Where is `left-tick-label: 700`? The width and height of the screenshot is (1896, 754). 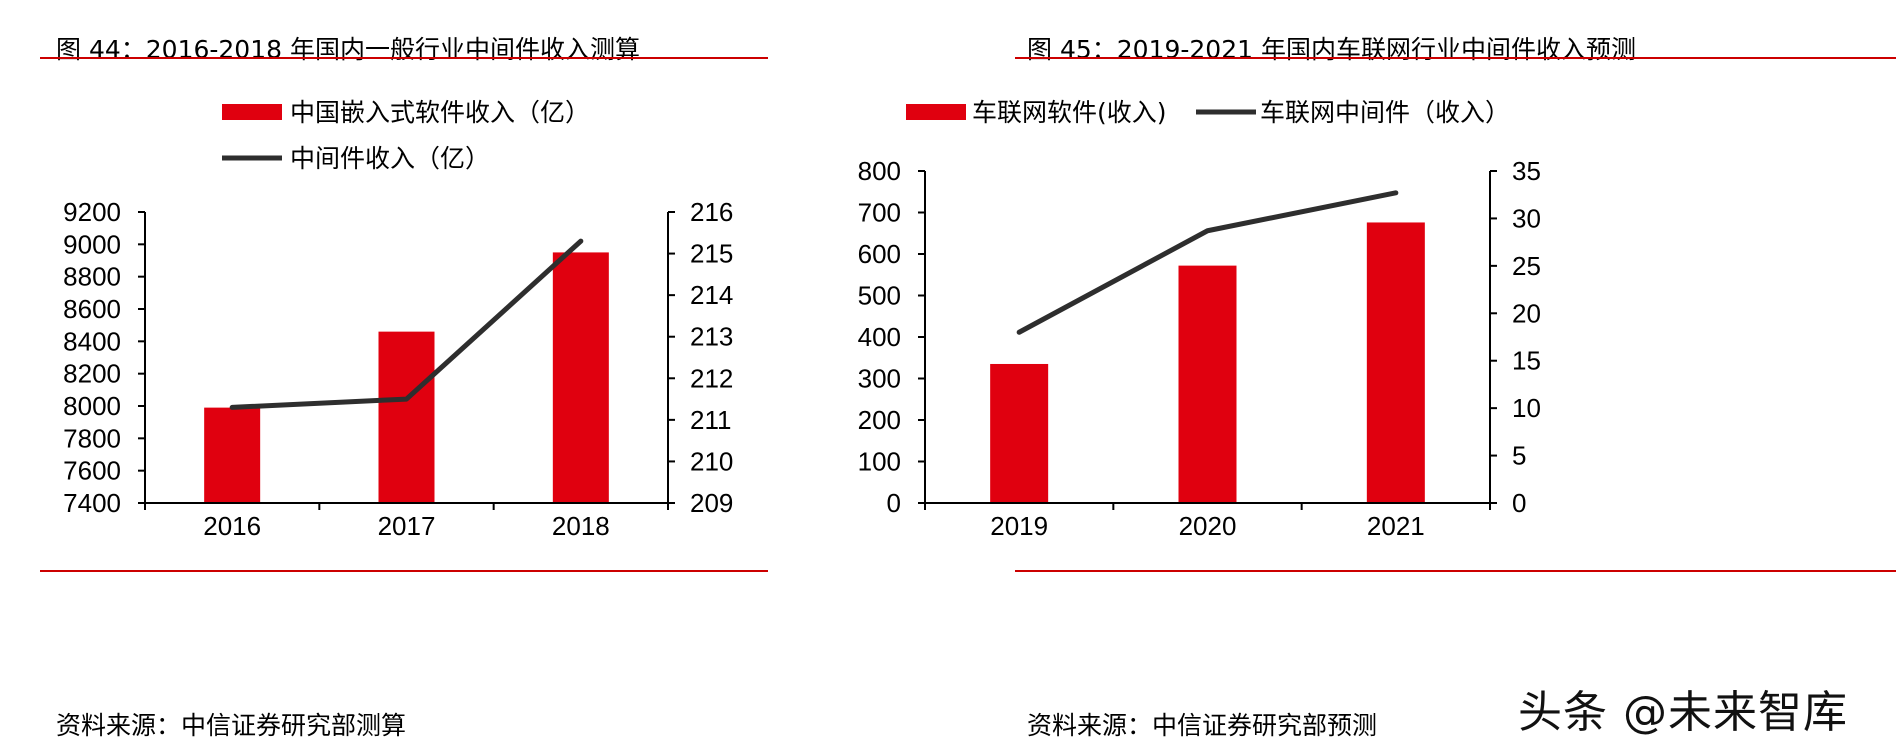 left-tick-label: 700 is located at coordinates (879, 213).